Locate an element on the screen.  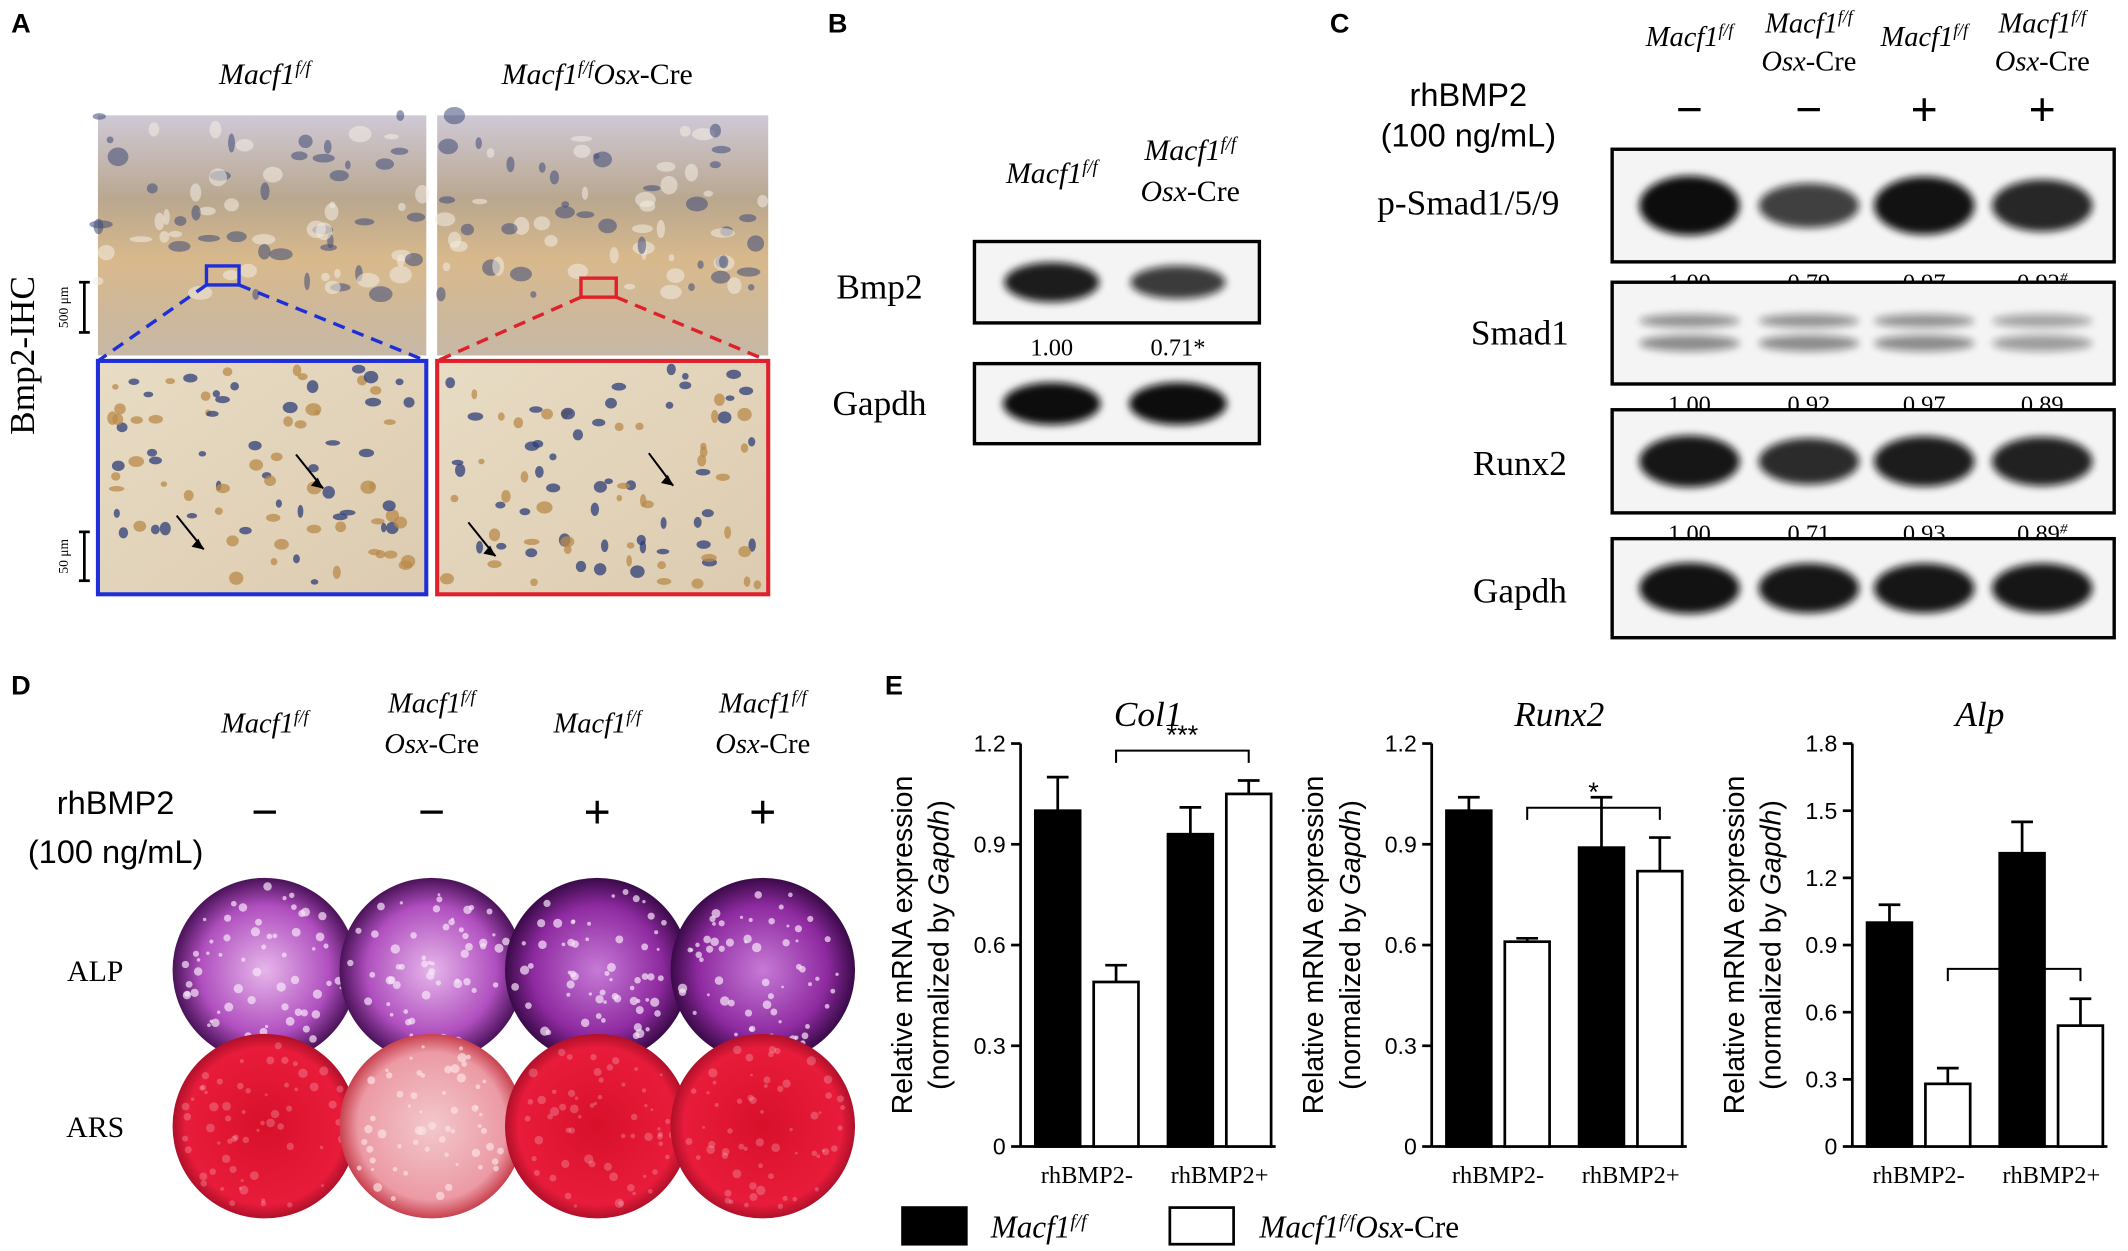
y-tick-label: 1.8 is located at coordinates (1821, 744).